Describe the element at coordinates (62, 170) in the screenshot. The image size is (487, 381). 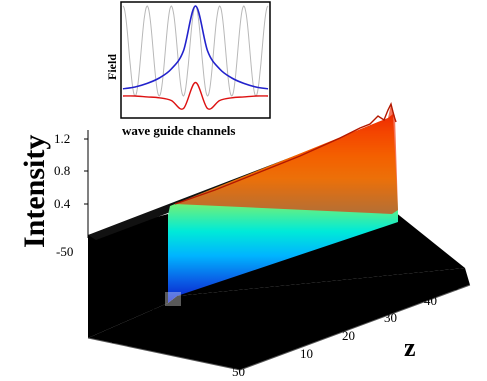
I see `intensity-tick-label: 0.8` at that location.